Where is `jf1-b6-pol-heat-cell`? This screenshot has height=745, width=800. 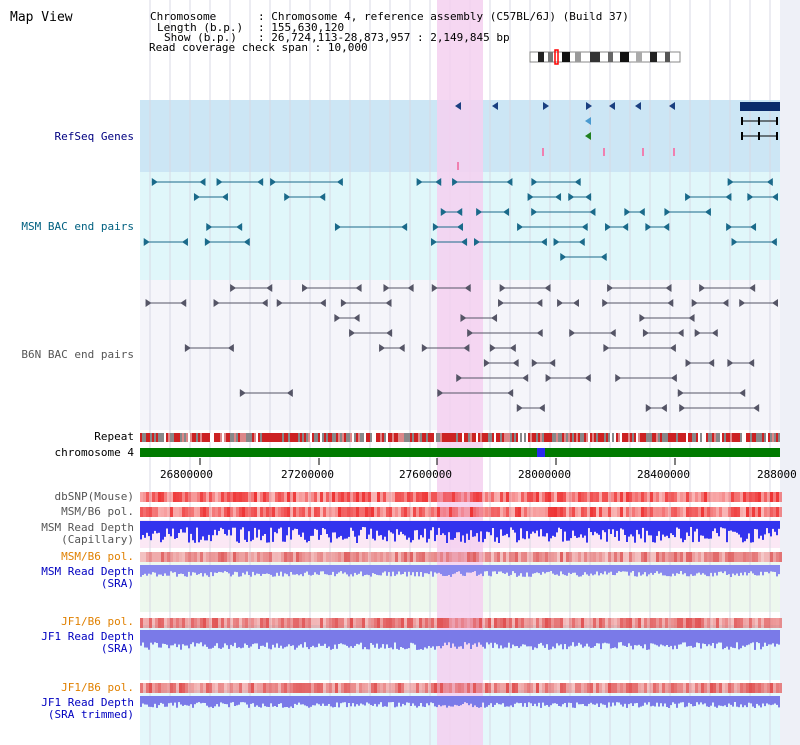 jf1-b6-pol-heat-cell is located at coordinates (690, 623).